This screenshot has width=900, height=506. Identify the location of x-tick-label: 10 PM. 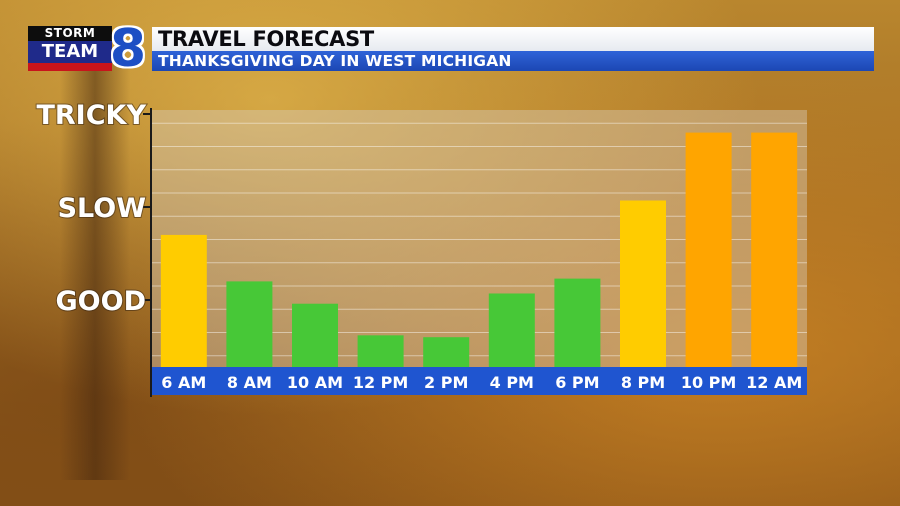
(708, 382).